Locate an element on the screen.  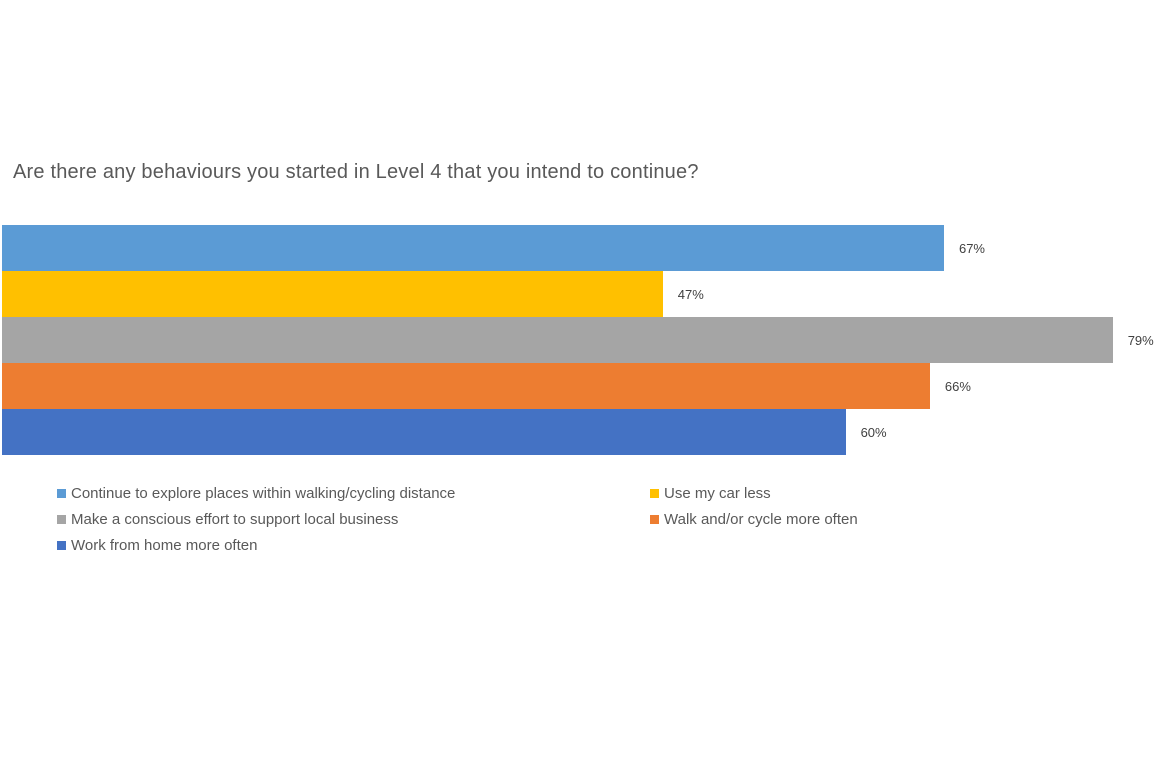
bar-row: 60% is located at coordinates (577, 432).